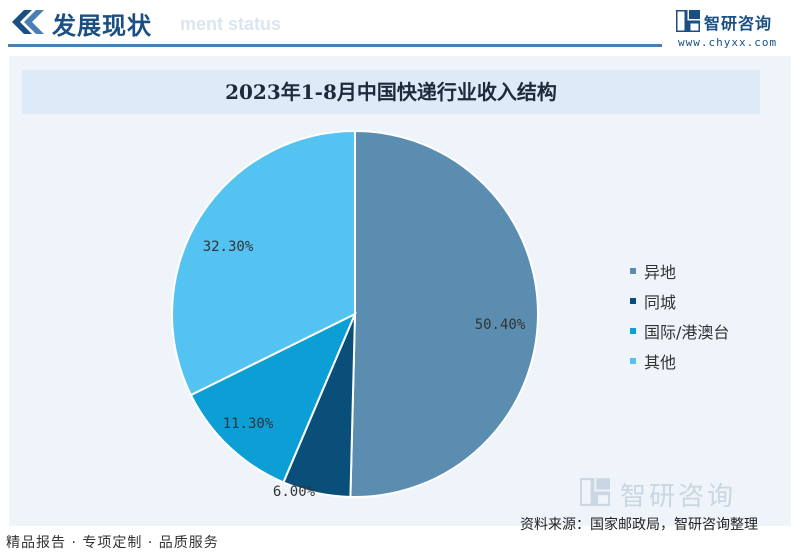 This screenshot has height=554, width=800. I want to click on footer-watermark-logo: 智研咨询, so click(685, 494).